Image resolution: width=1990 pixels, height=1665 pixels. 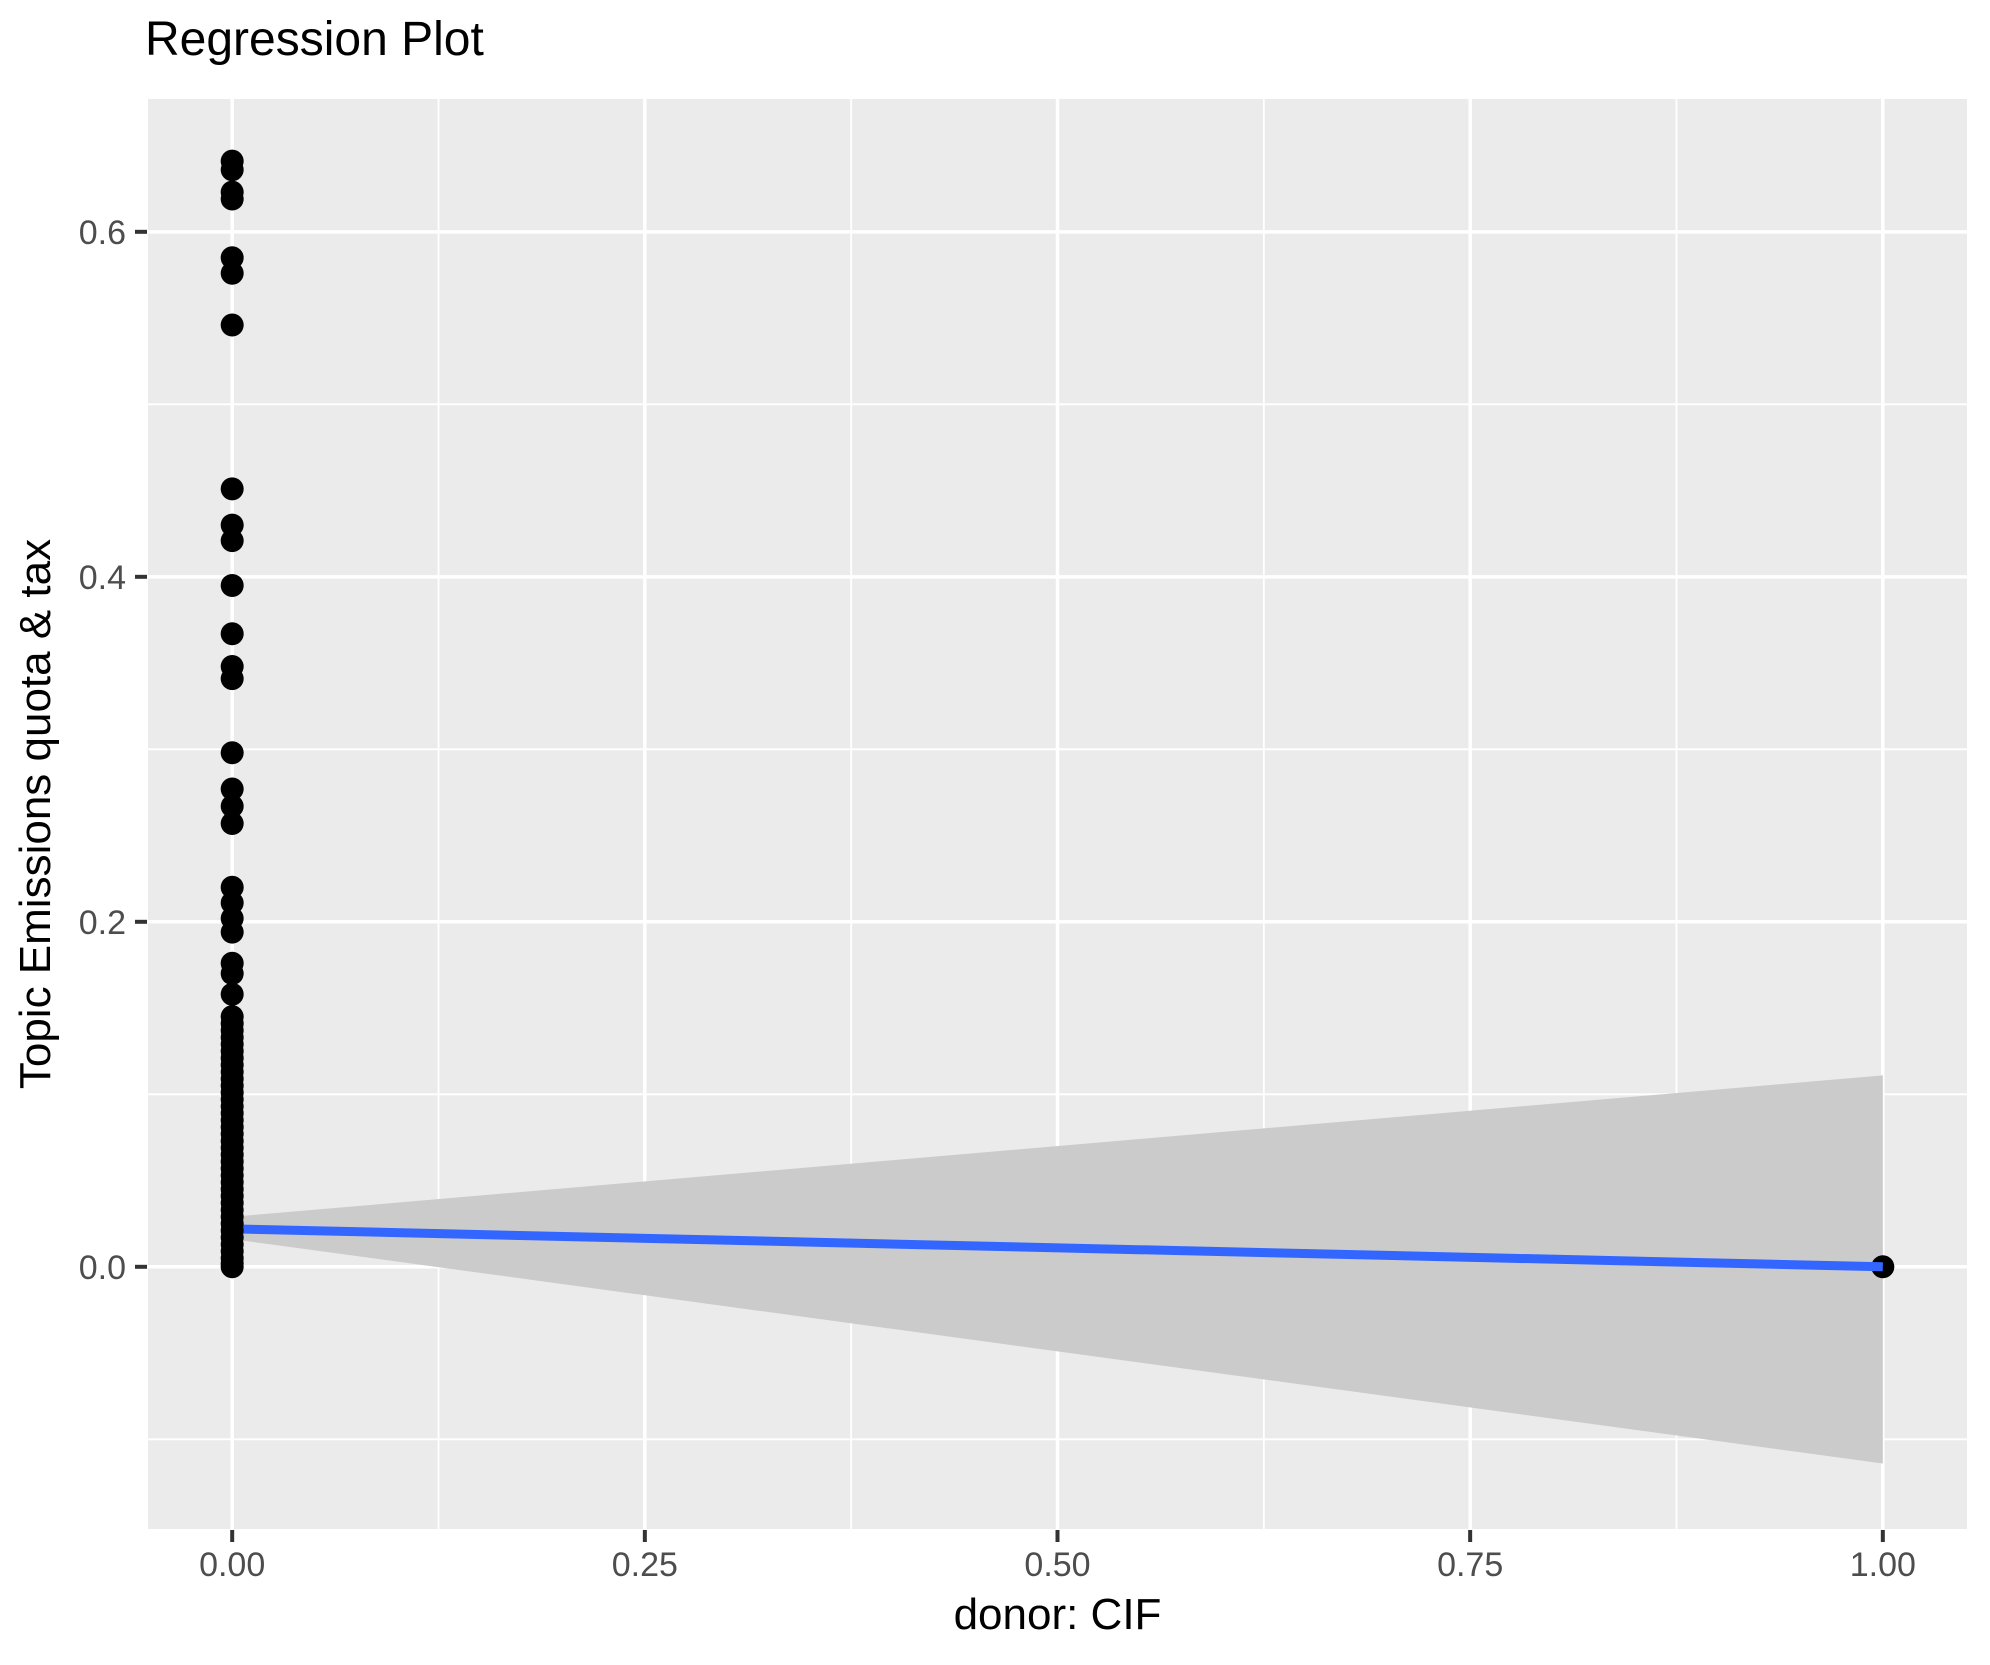 What do you see at coordinates (314, 39) in the screenshot?
I see `plot-title: Regression Plot` at bounding box center [314, 39].